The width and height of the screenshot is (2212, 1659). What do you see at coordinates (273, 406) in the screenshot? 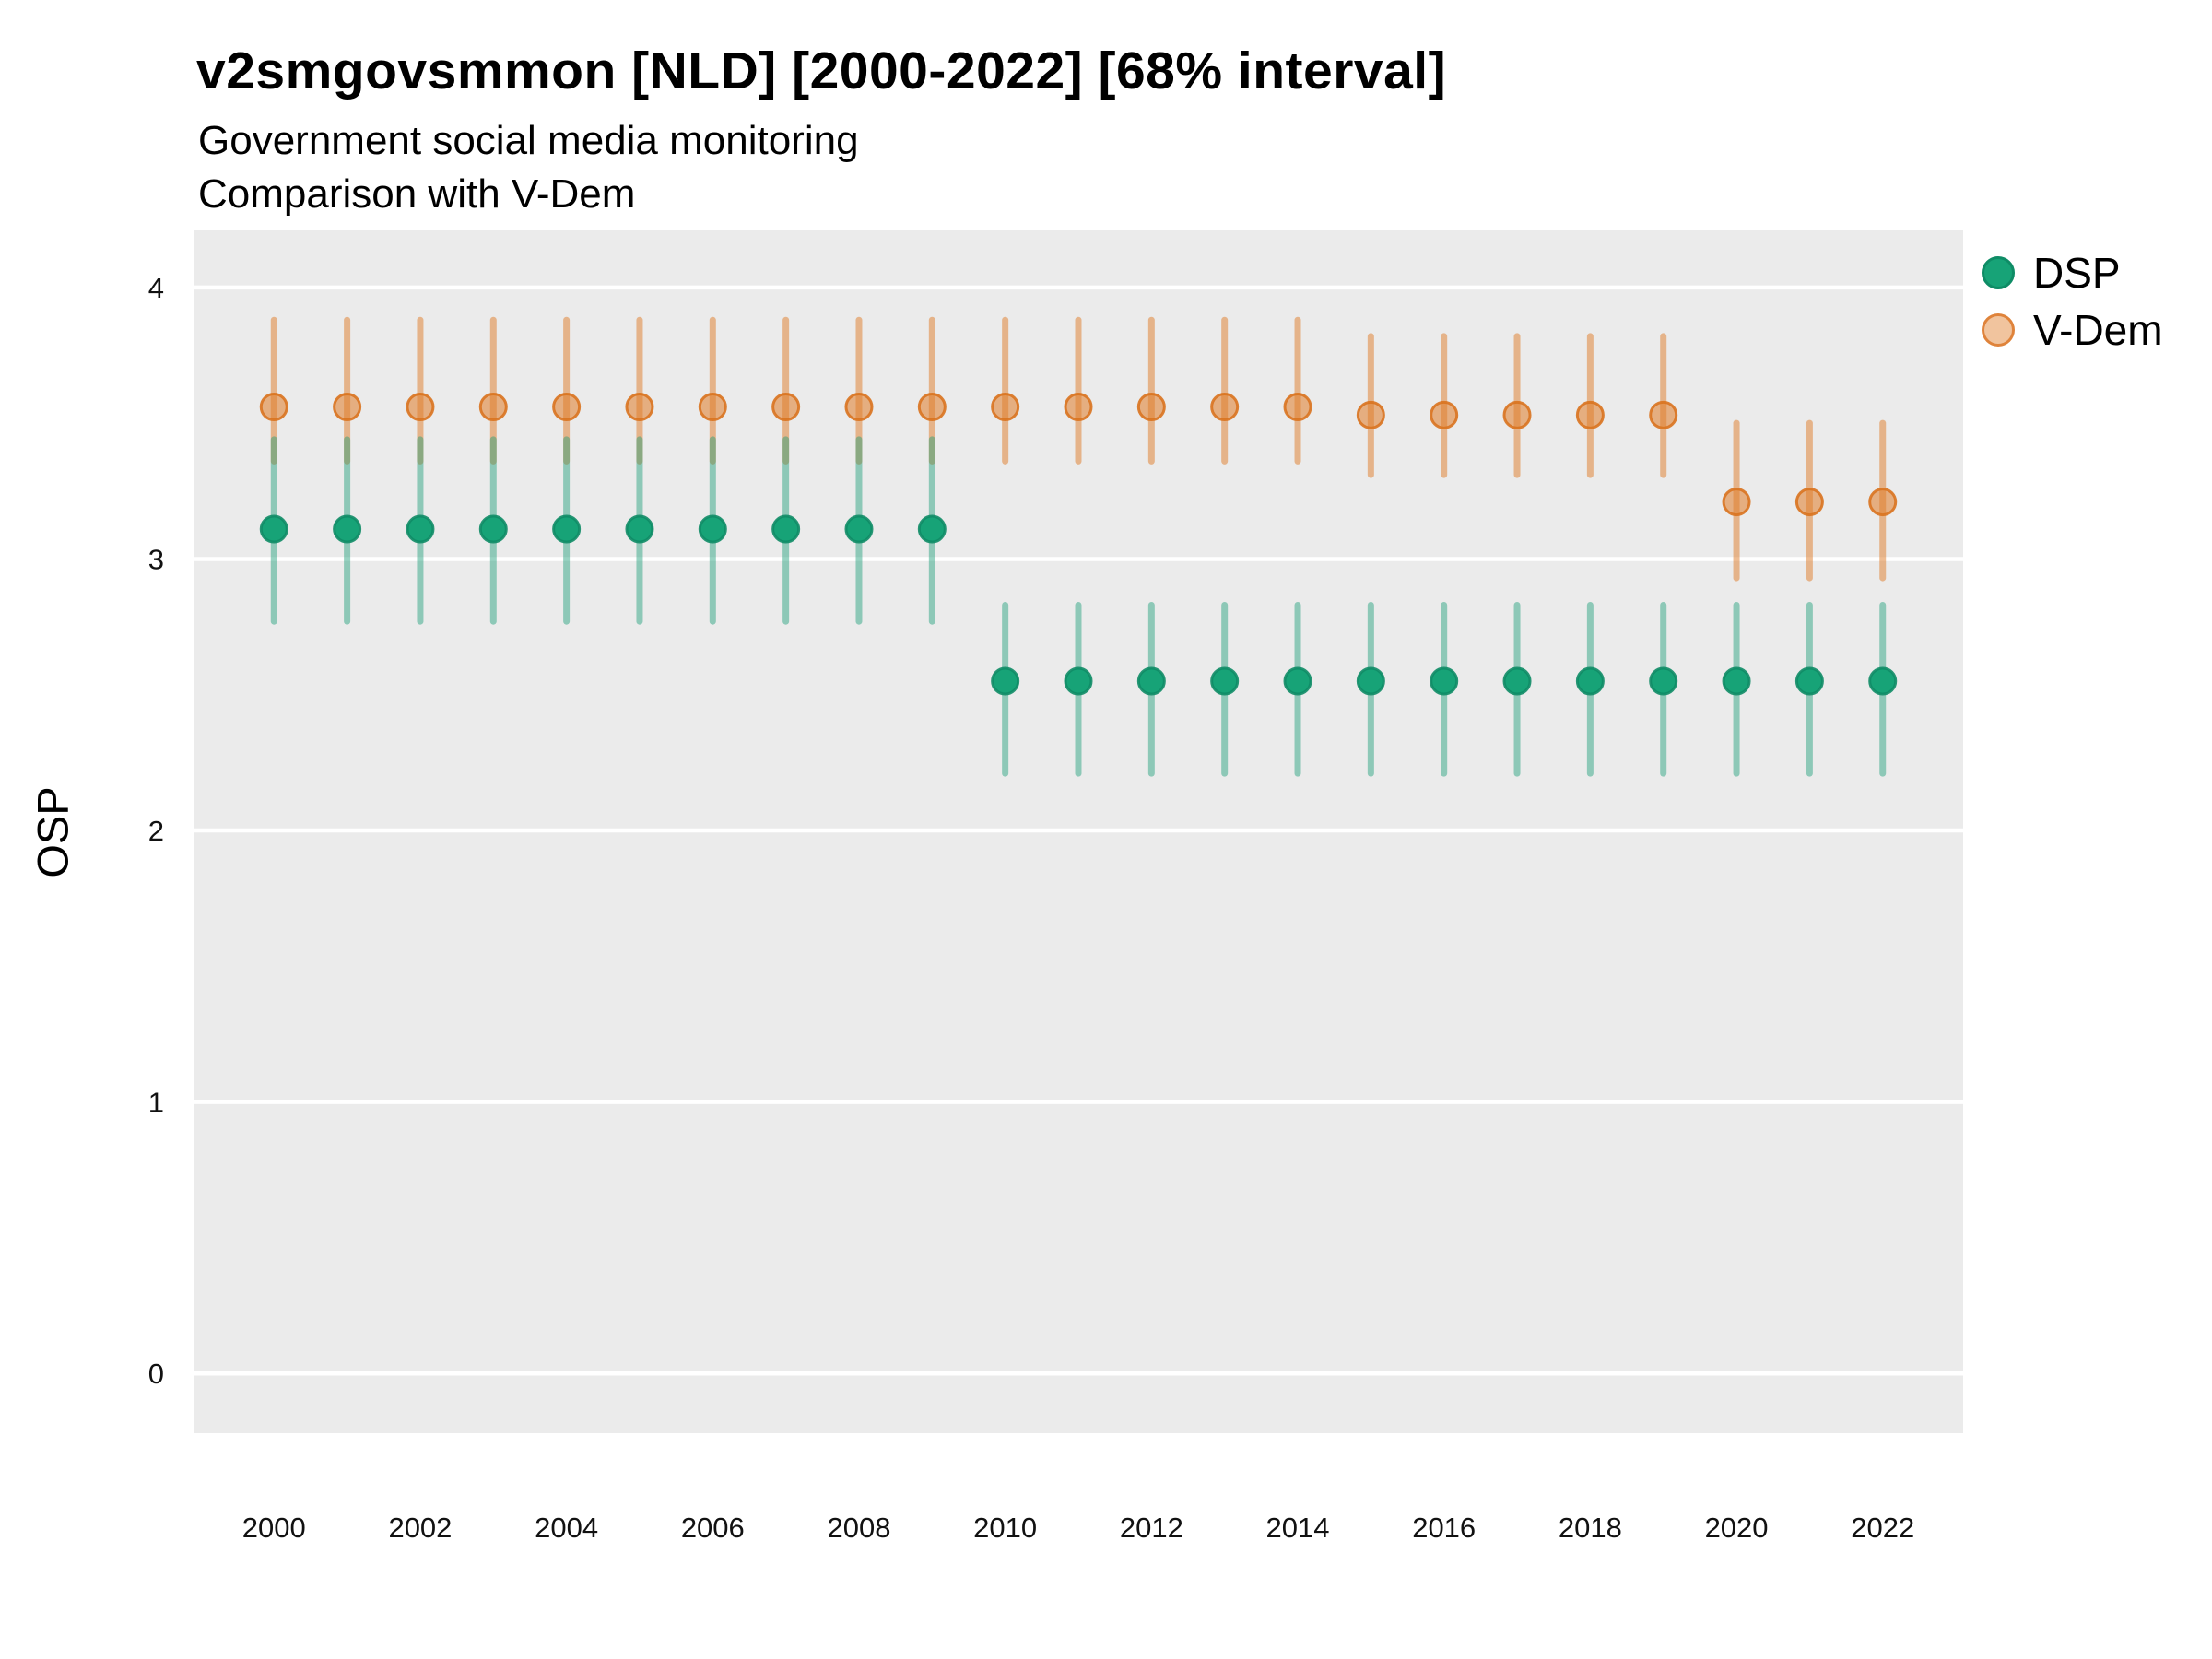
I see `data-point-vdem-2000` at bounding box center [273, 406].